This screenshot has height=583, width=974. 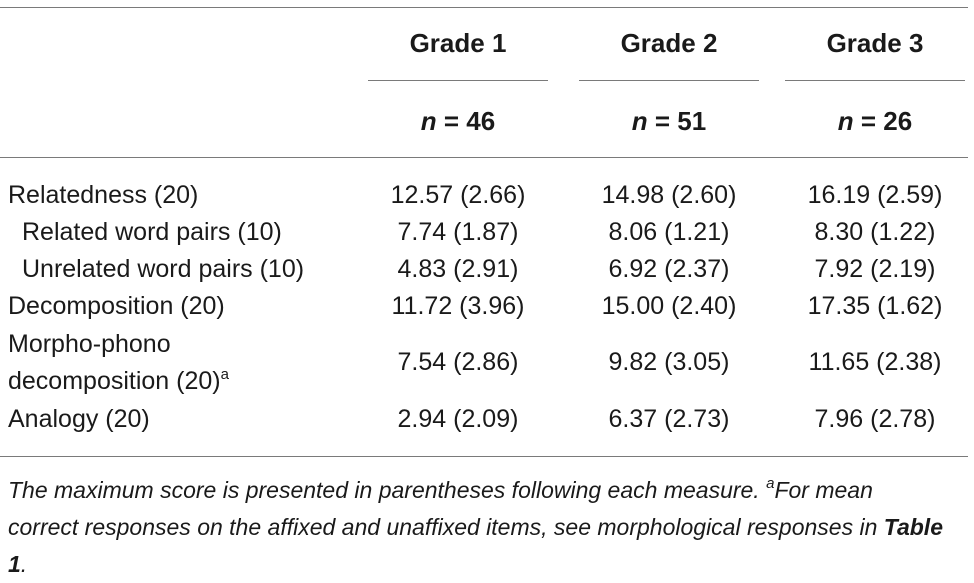 I want to click on table-cell: 8.06 (1.21), so click(x=669, y=232).